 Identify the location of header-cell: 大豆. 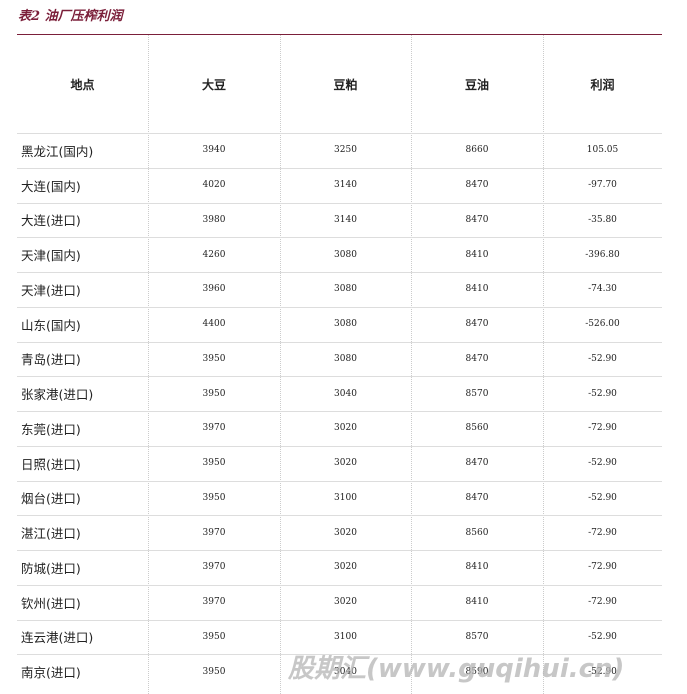
(213, 84).